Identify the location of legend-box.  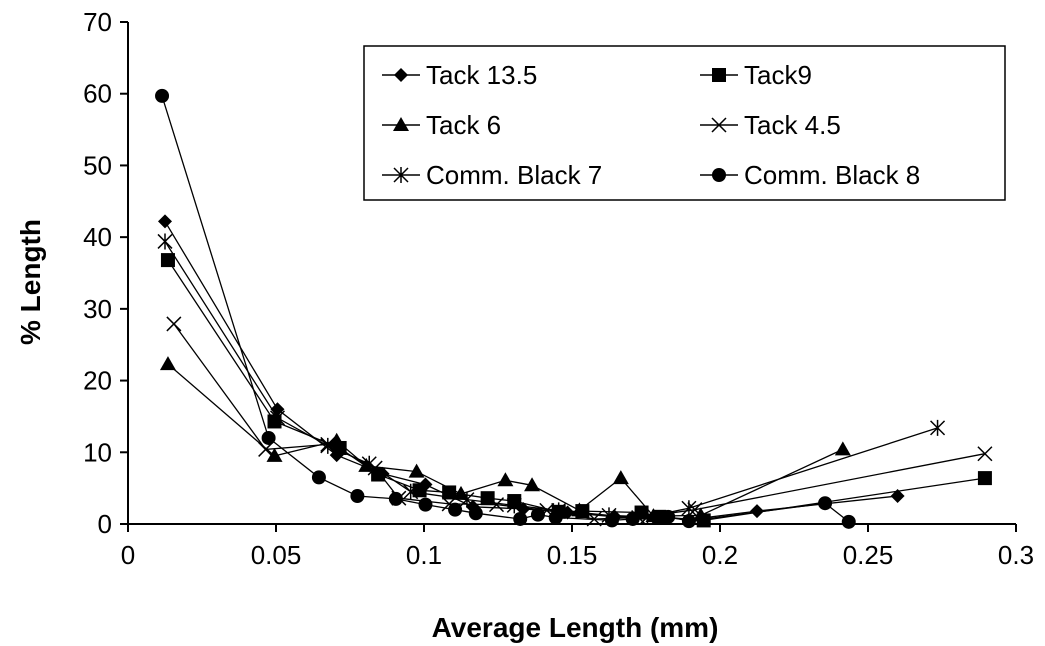
(684, 123).